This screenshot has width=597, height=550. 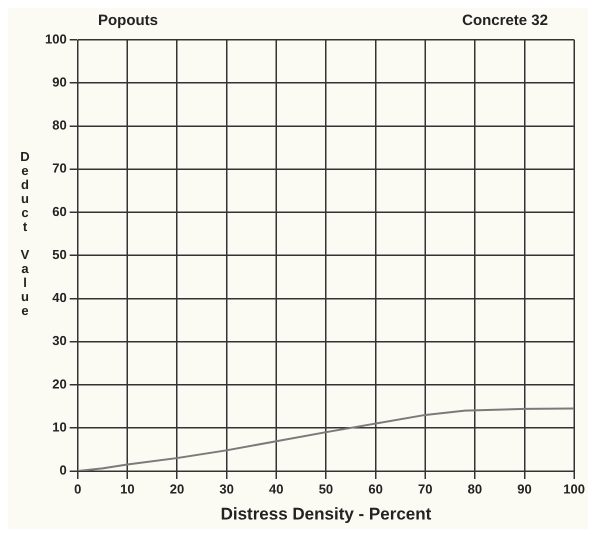 I want to click on x-tick-label: 90, so click(x=524, y=488).